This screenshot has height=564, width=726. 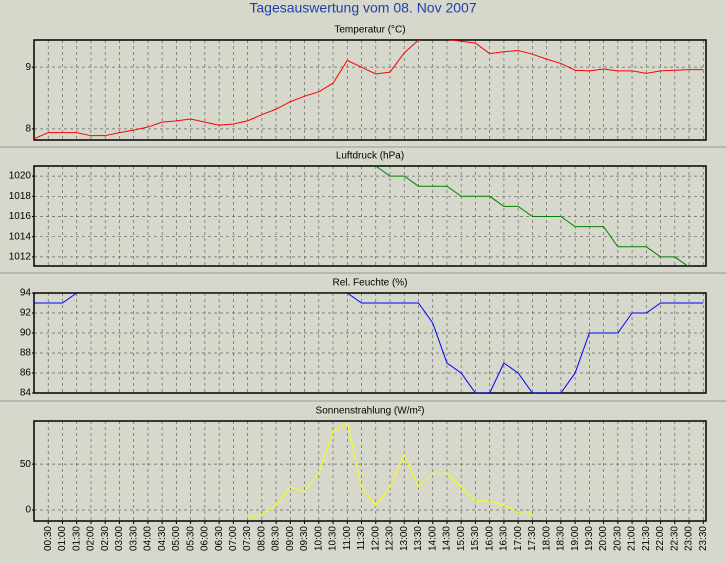 What do you see at coordinates (575, 538) in the screenshot?
I see `x-tick-label: 19:00` at bounding box center [575, 538].